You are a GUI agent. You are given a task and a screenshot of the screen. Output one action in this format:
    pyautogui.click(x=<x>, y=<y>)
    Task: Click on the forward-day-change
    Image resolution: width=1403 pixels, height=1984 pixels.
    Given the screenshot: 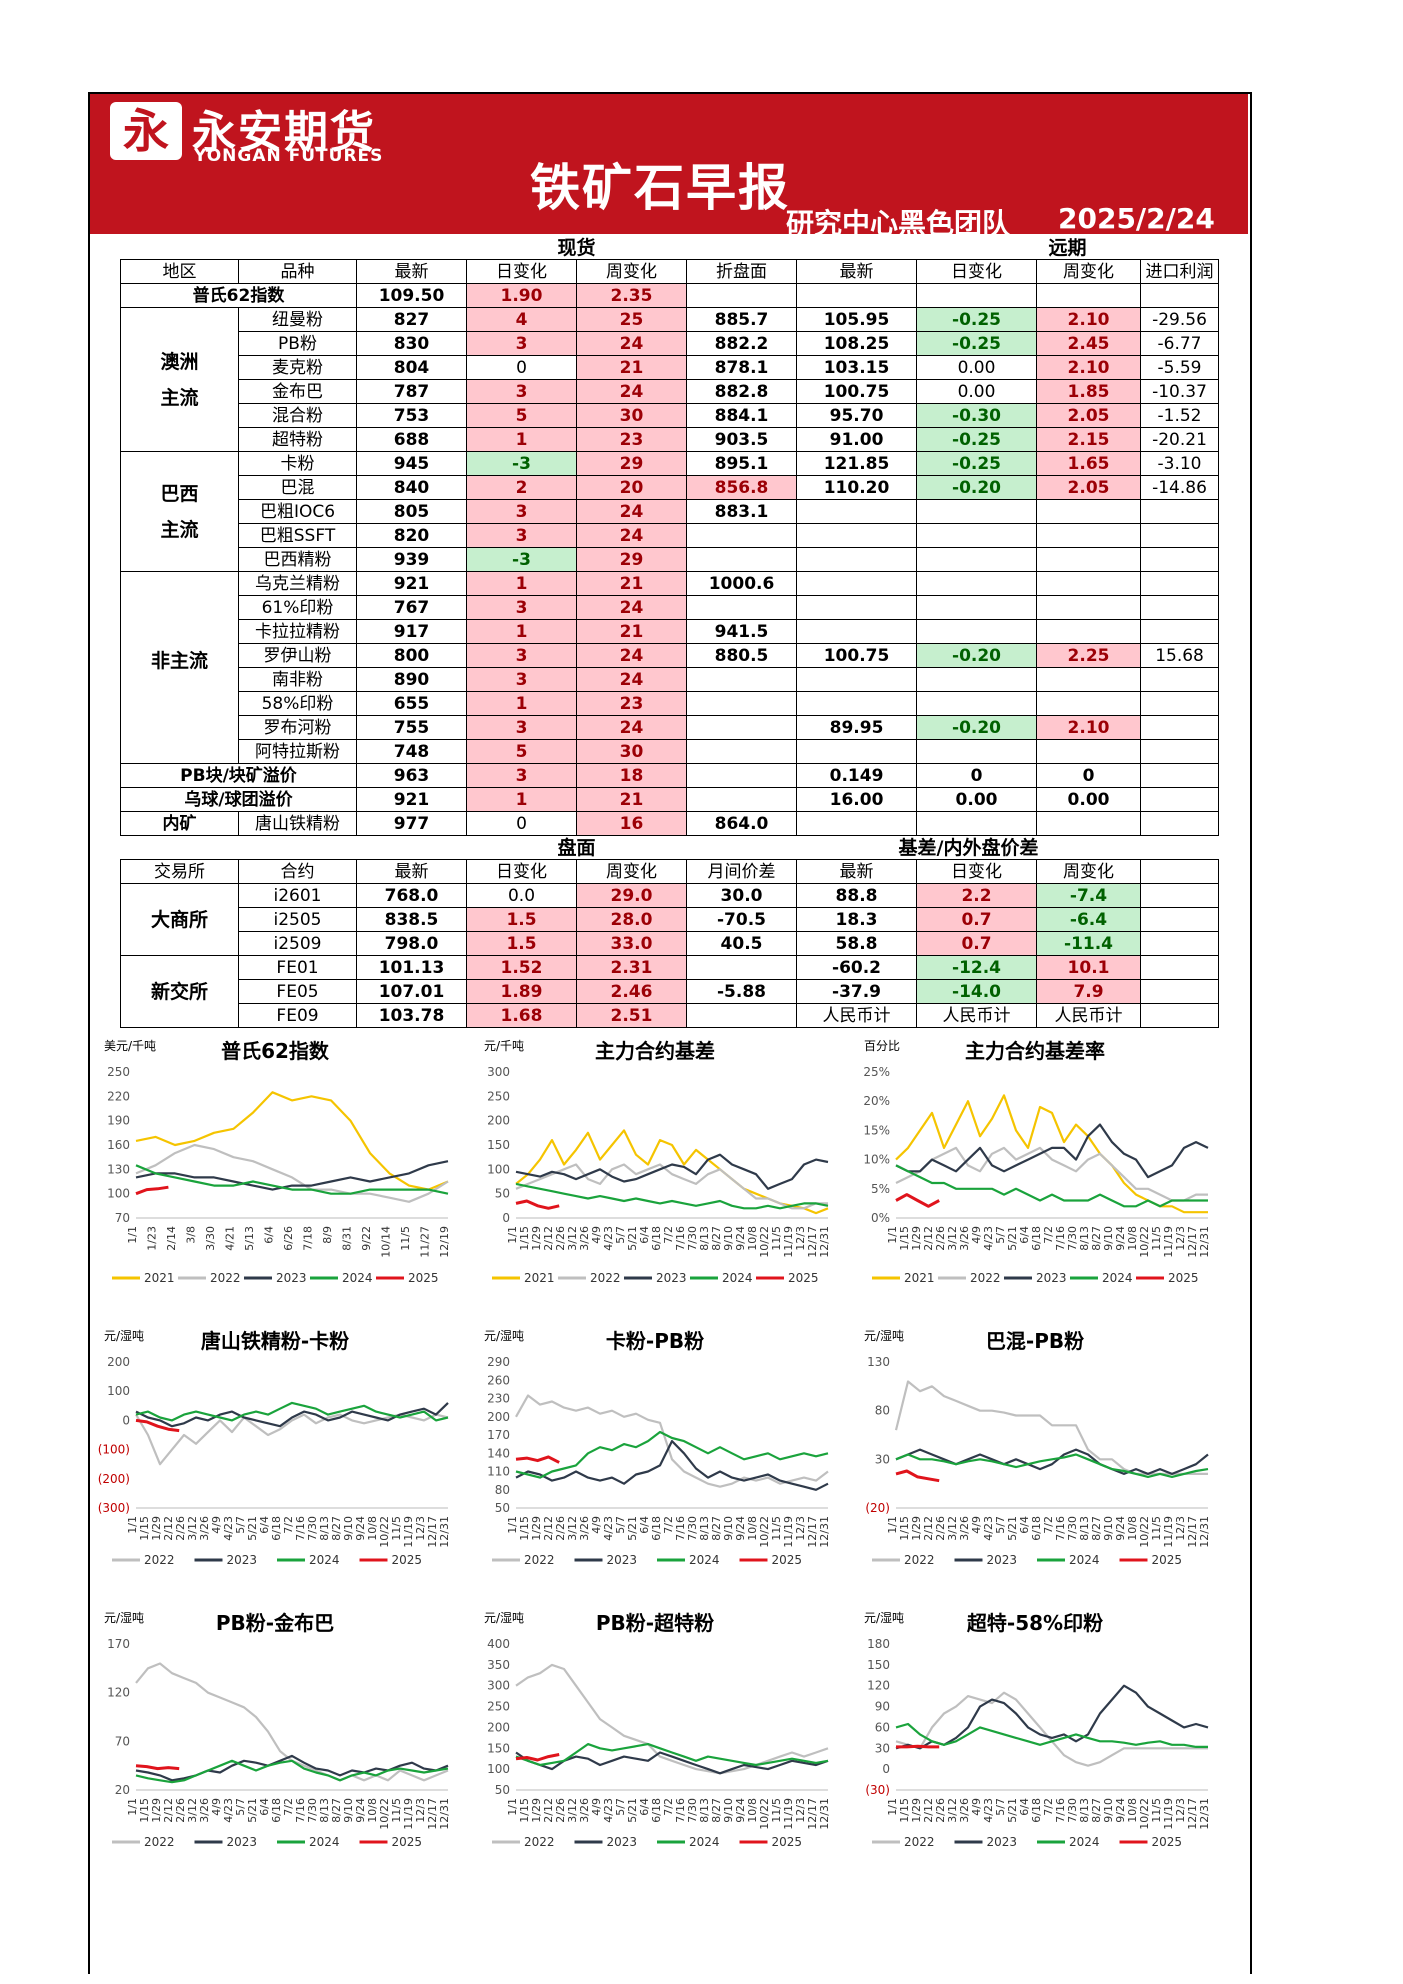 What is the action you would take?
    pyautogui.click(x=977, y=583)
    